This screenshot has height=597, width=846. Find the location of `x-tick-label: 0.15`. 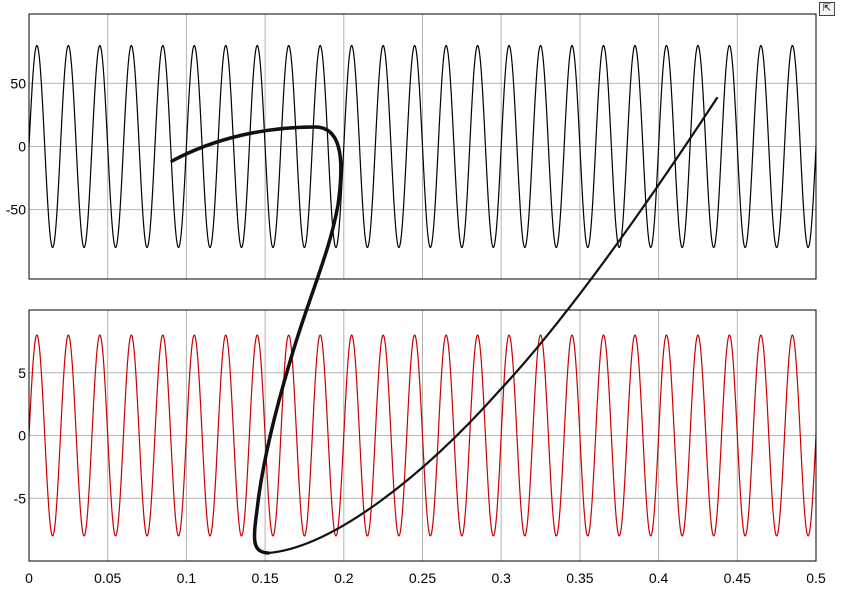

x-tick-label: 0.15 is located at coordinates (264, 578).